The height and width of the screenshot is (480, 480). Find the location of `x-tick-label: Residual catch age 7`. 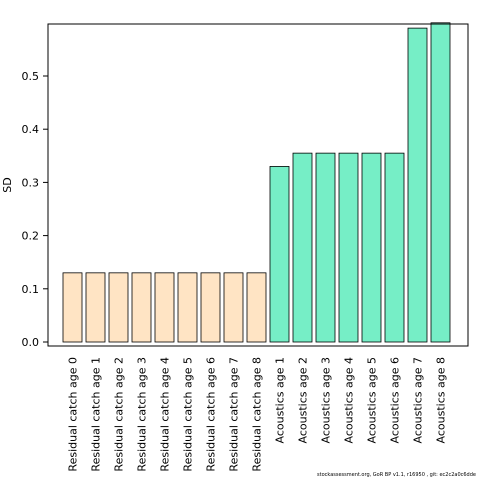

x-tick-label: Residual catch age 7 is located at coordinates (234, 414).